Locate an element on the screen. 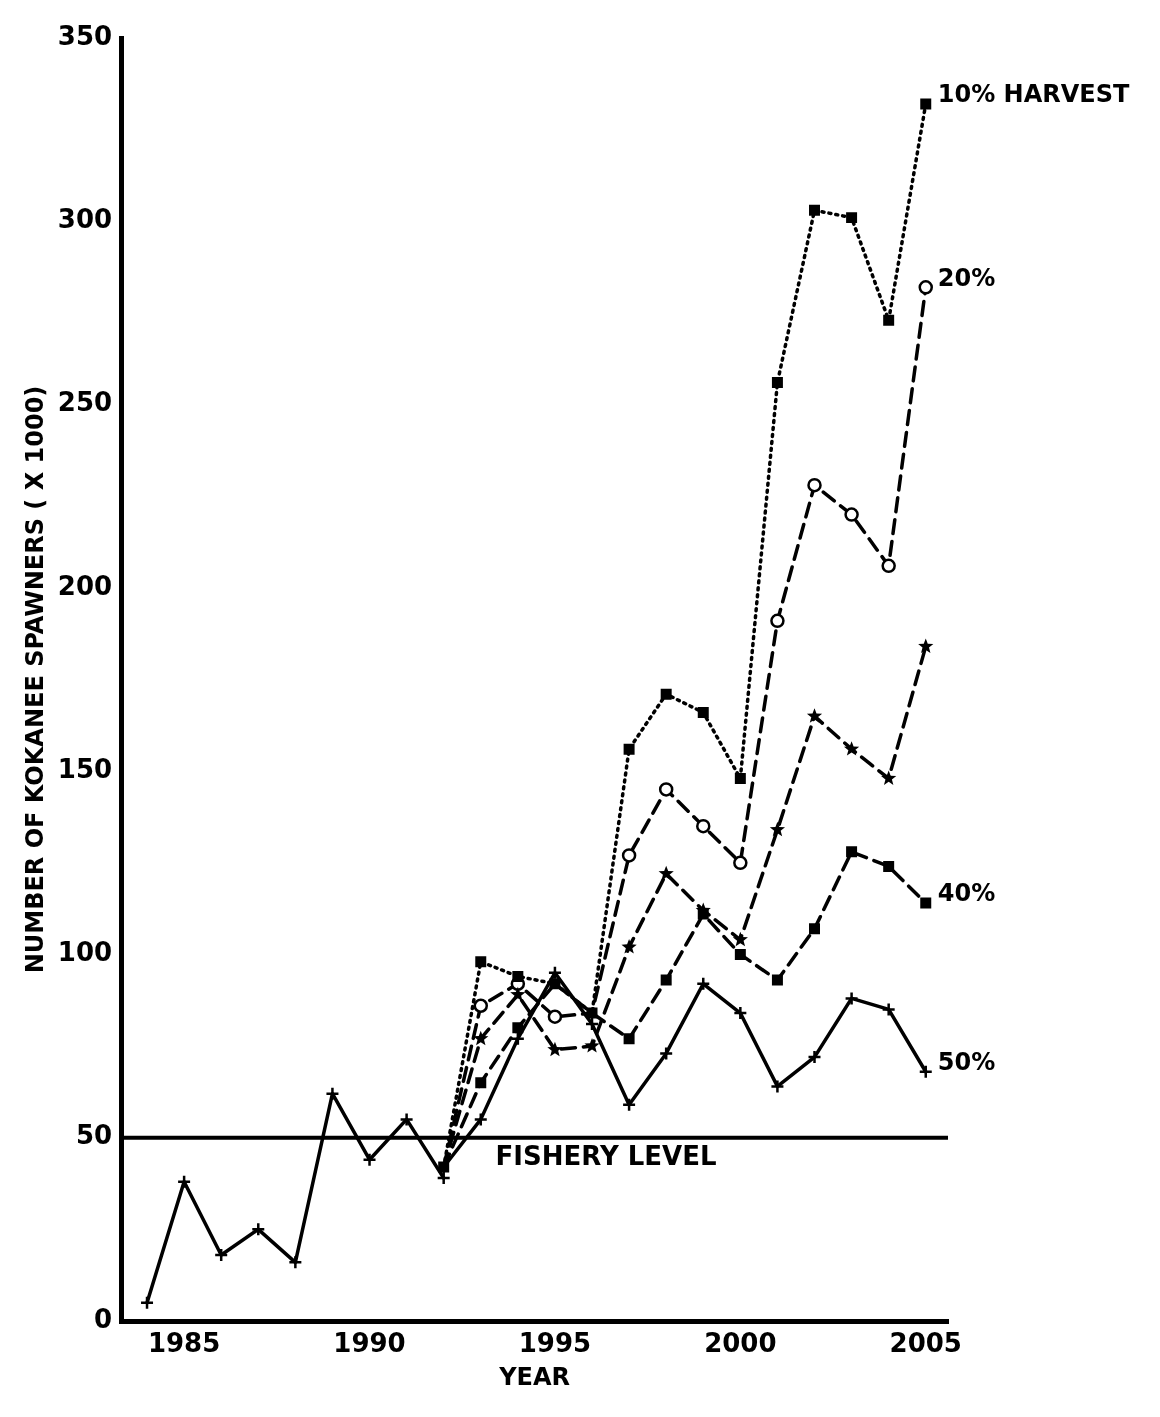 The width and height of the screenshot is (1160, 1417). series-label: 50% is located at coordinates (966, 1061).